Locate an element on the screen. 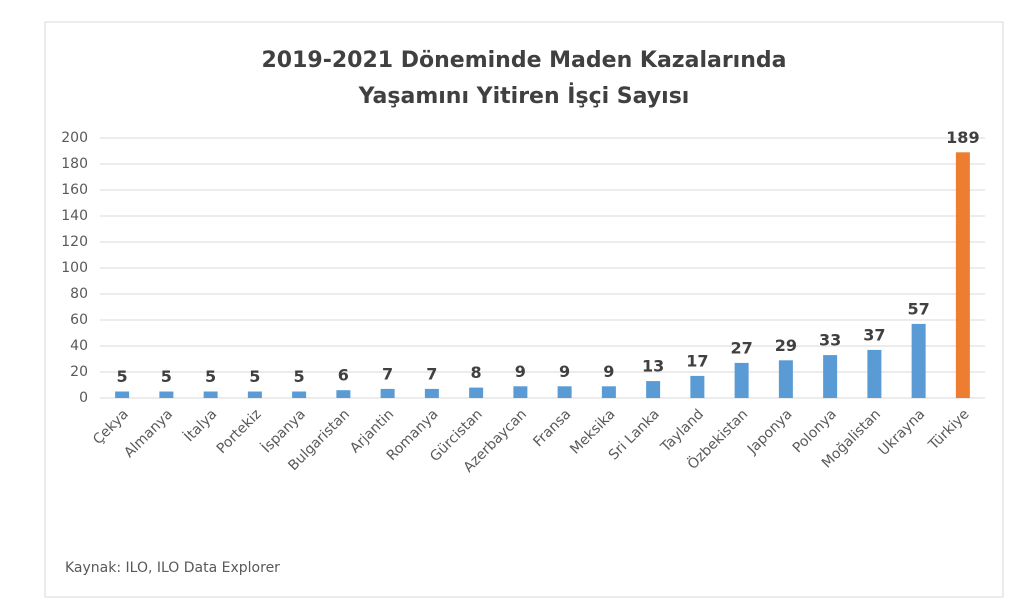 This screenshot has height=612, width=1024. value-label: 17 is located at coordinates (697, 360).